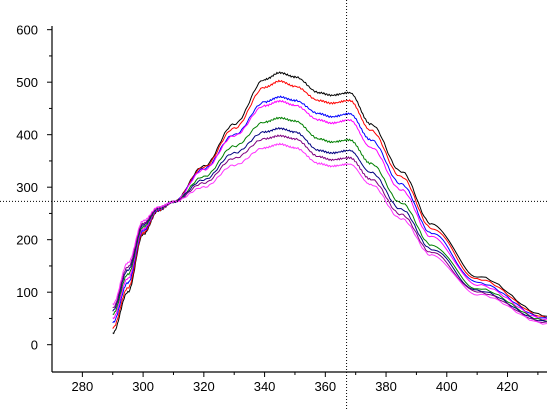  Describe the element at coordinates (27, 82) in the screenshot. I see `y-tick-label: 500` at that location.